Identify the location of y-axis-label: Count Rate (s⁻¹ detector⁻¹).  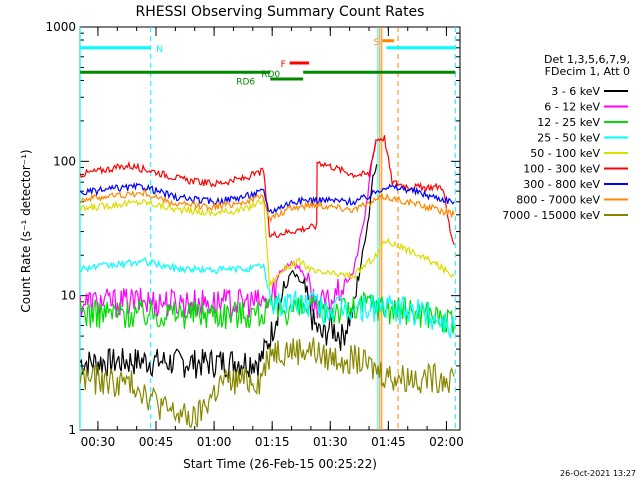
(26, 230).